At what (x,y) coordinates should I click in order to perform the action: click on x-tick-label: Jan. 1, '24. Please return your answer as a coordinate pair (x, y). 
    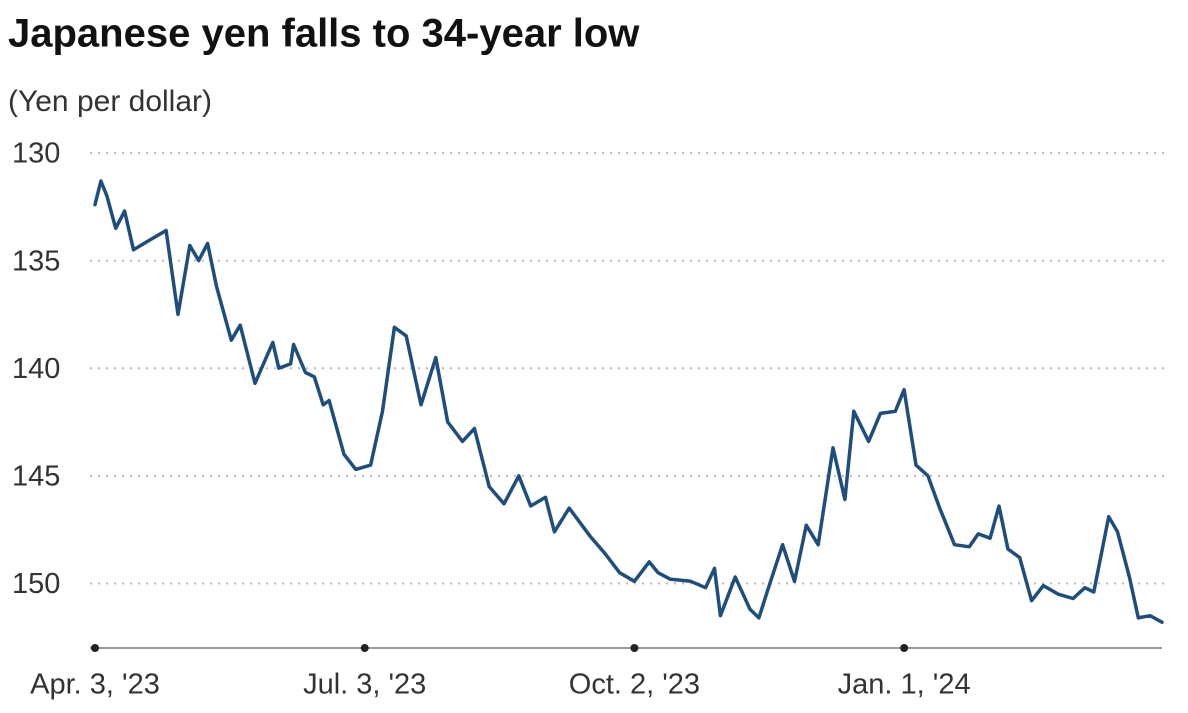
    Looking at the image, I should click on (904, 685).